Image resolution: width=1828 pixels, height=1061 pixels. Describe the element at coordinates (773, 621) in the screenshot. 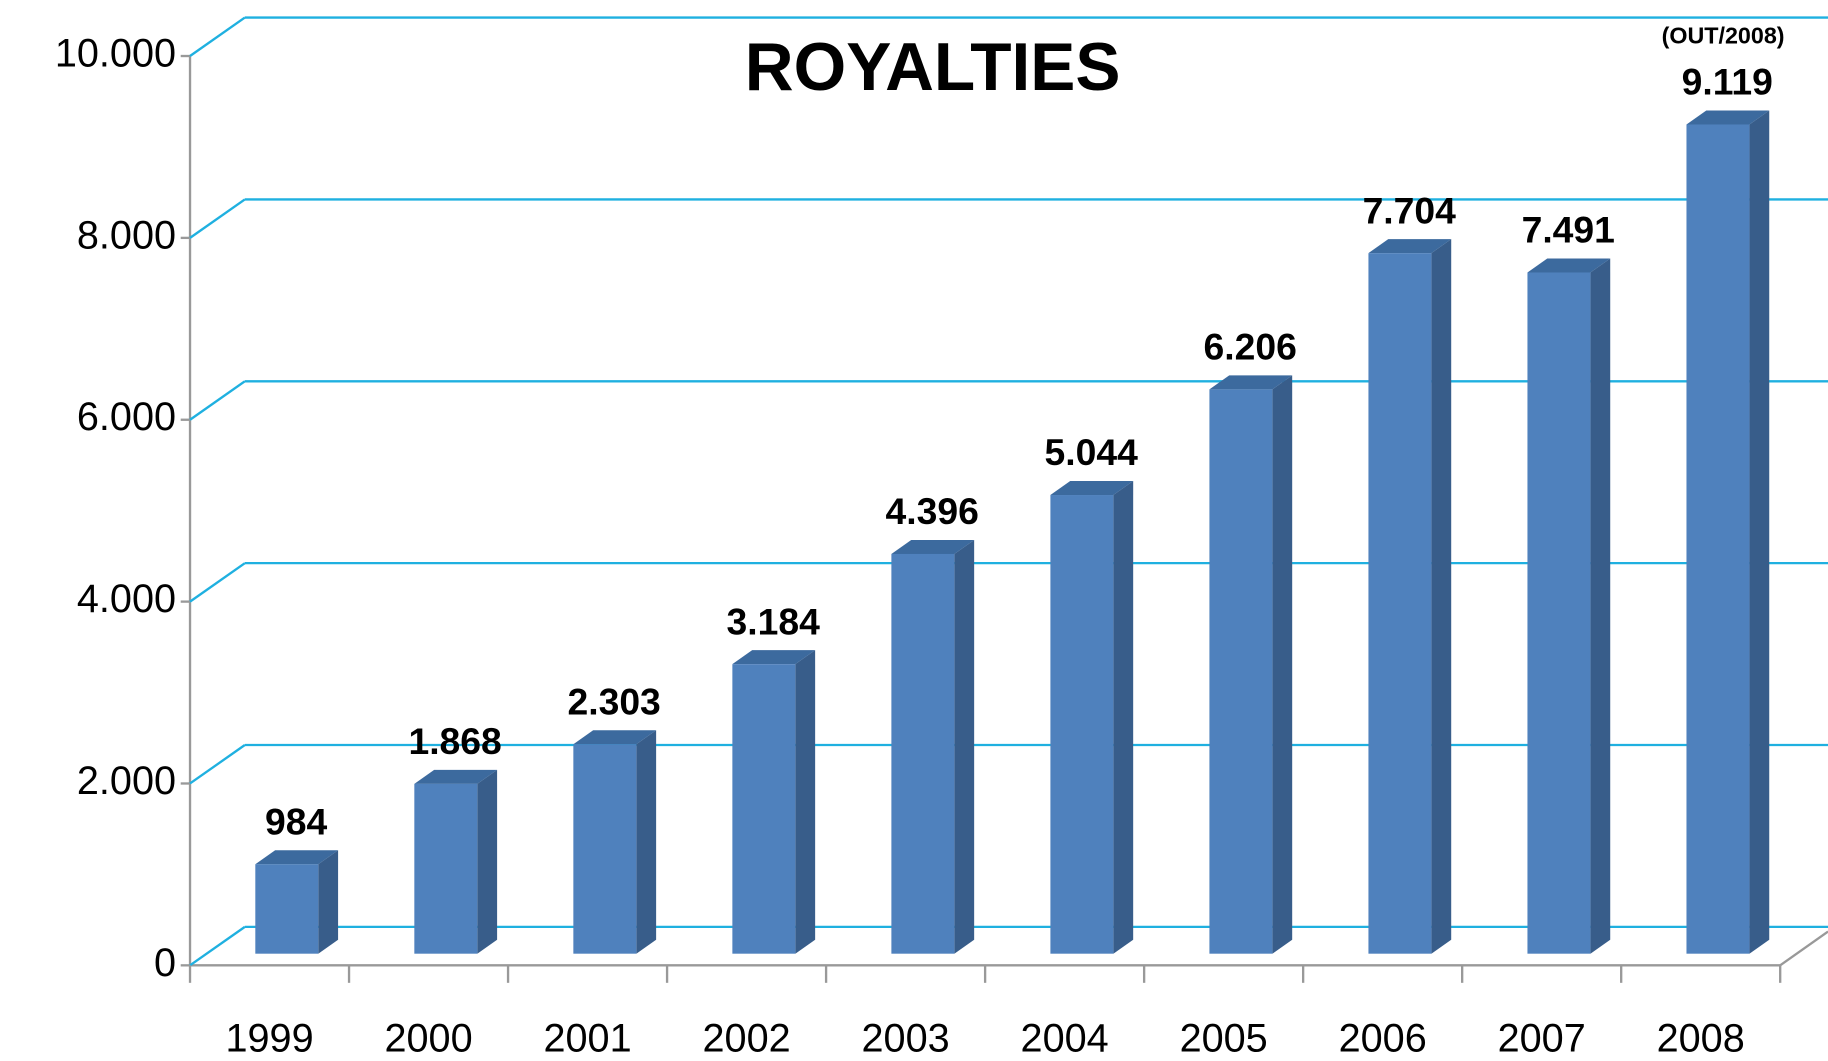

I see `value-label: 3.184` at that location.